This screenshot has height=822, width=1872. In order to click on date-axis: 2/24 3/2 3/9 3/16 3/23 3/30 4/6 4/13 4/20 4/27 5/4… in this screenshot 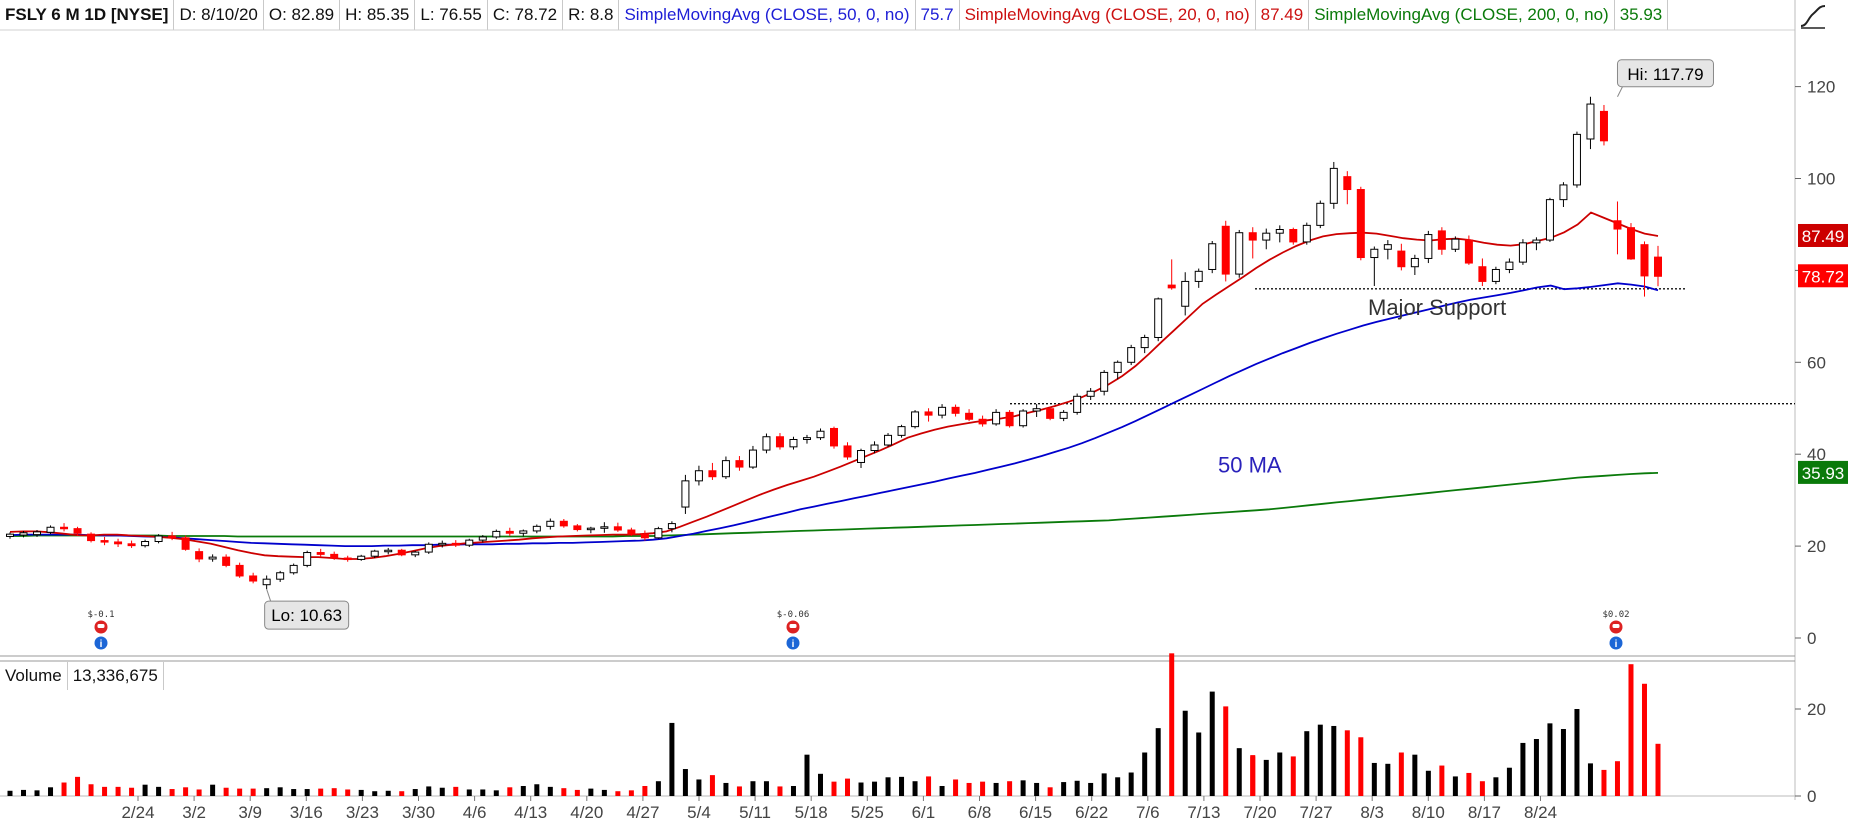, I will do `click(839, 809)`.